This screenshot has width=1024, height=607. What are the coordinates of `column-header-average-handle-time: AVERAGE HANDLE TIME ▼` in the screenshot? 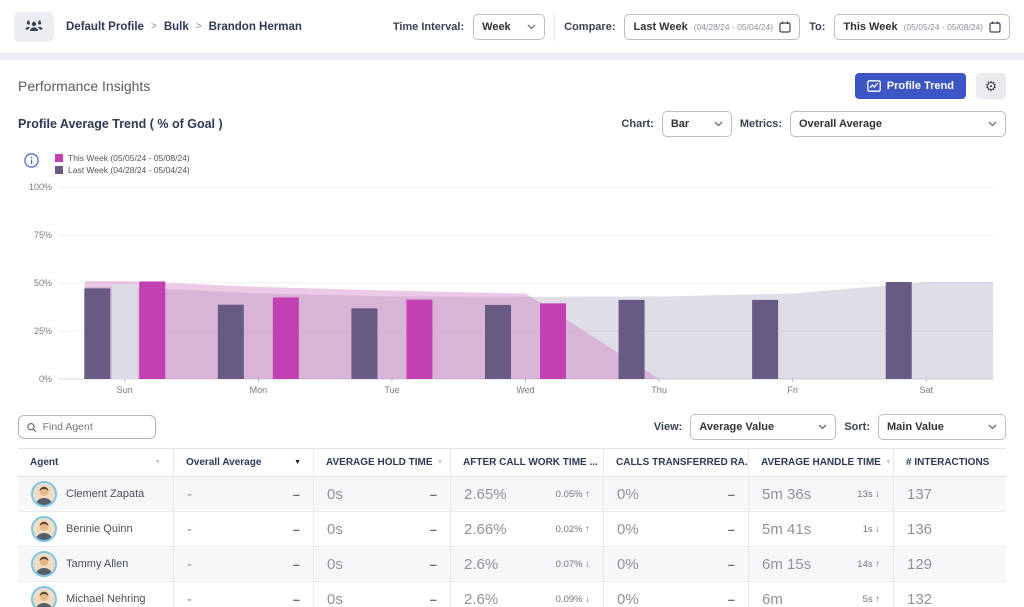 It's located at (821, 462).